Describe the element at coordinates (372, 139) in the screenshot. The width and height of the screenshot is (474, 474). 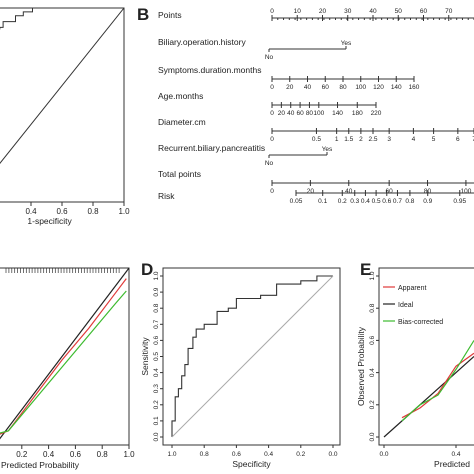
I see `nomogram-tick-label: 2.5` at that location.